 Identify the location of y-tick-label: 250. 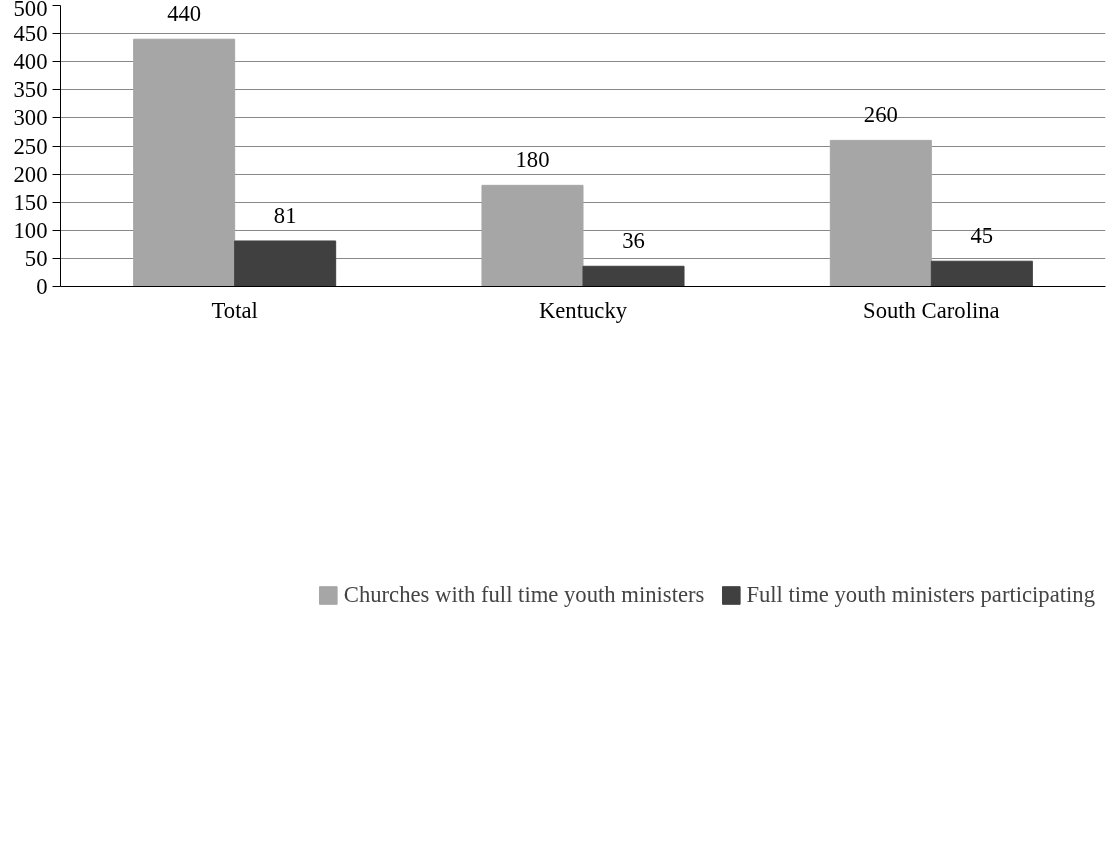
(30, 146).